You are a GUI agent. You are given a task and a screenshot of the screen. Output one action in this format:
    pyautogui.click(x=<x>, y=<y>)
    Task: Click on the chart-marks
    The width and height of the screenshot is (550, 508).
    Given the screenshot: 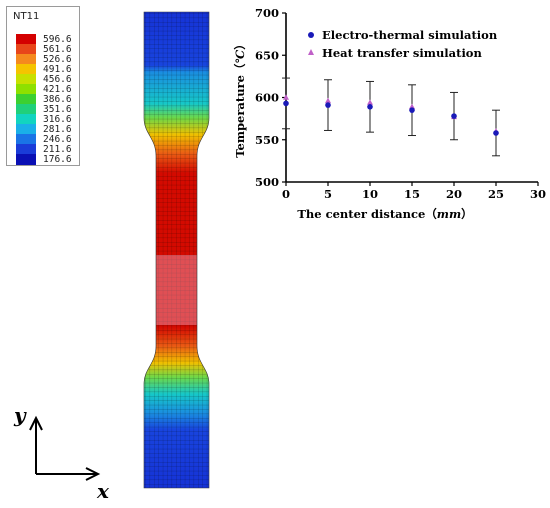 What is the action you would take?
    pyautogui.click(x=391, y=117)
    